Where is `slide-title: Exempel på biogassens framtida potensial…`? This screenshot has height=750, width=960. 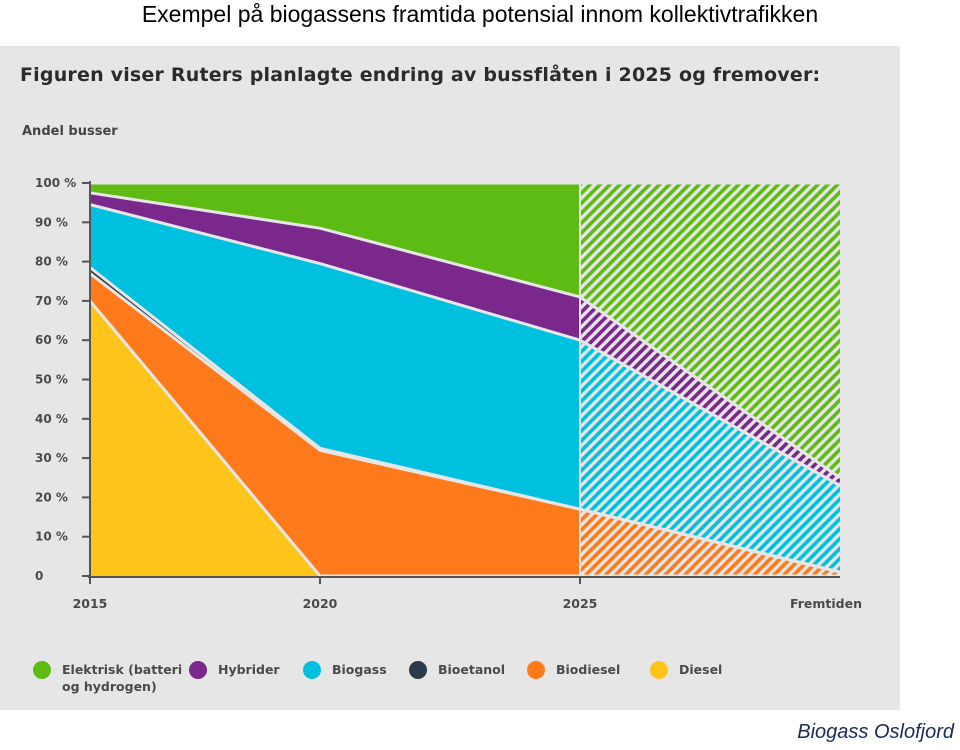 slide-title: Exempel på biogassens framtida potensial… is located at coordinates (480, 14).